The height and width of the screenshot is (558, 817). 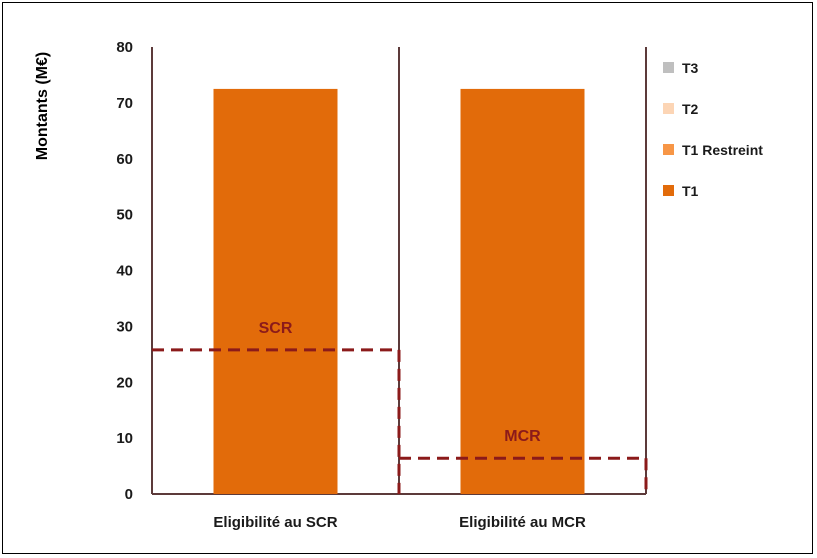 What do you see at coordinates (522, 522) in the screenshot?
I see `x-category-label: Eligibilité au MCR` at bounding box center [522, 522].